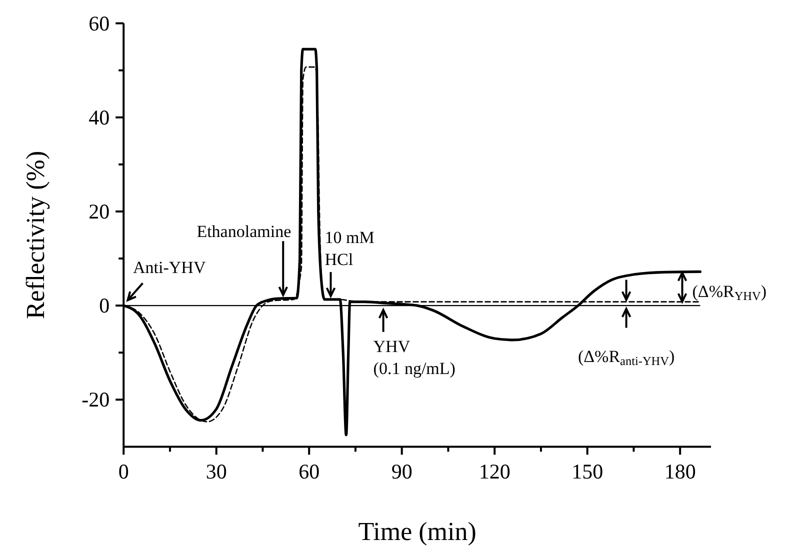  I want to click on annotation: 10 mM HCl, so click(349, 248).